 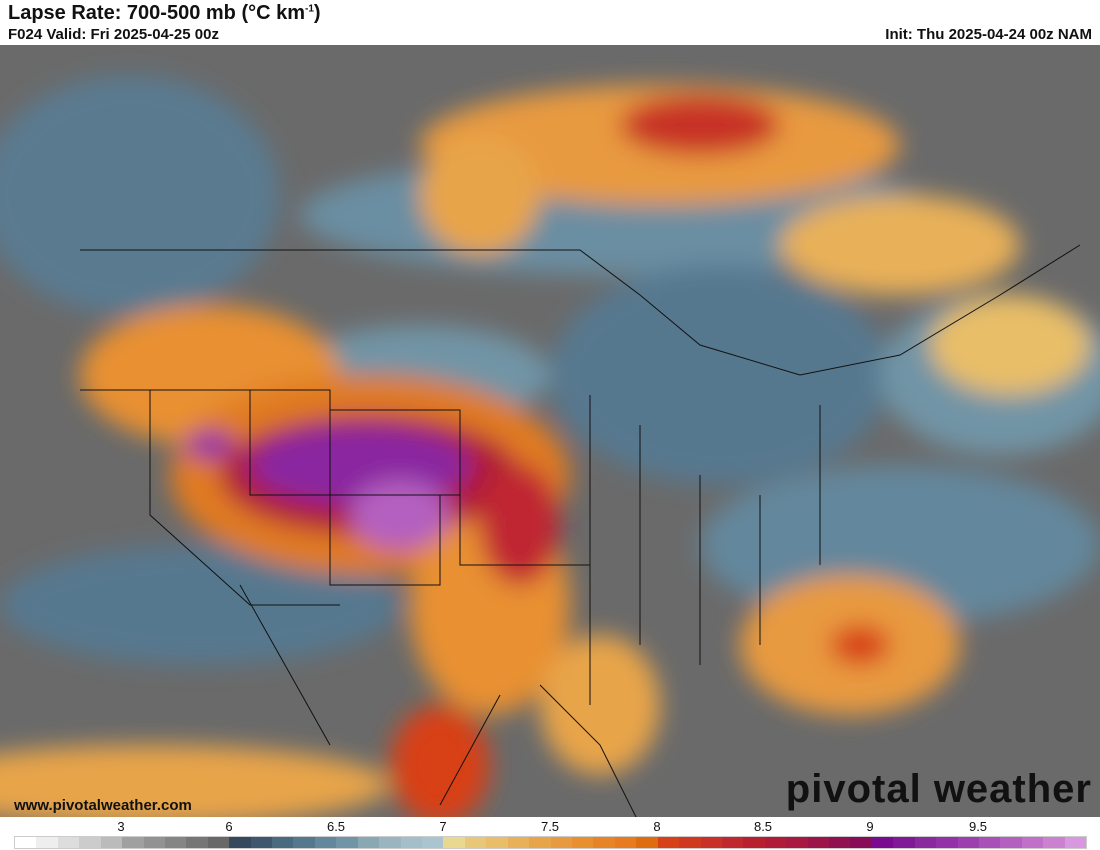 I want to click on title-text: Lapse Rate: 700-500 mb (°C km, so click(x=157, y=13).